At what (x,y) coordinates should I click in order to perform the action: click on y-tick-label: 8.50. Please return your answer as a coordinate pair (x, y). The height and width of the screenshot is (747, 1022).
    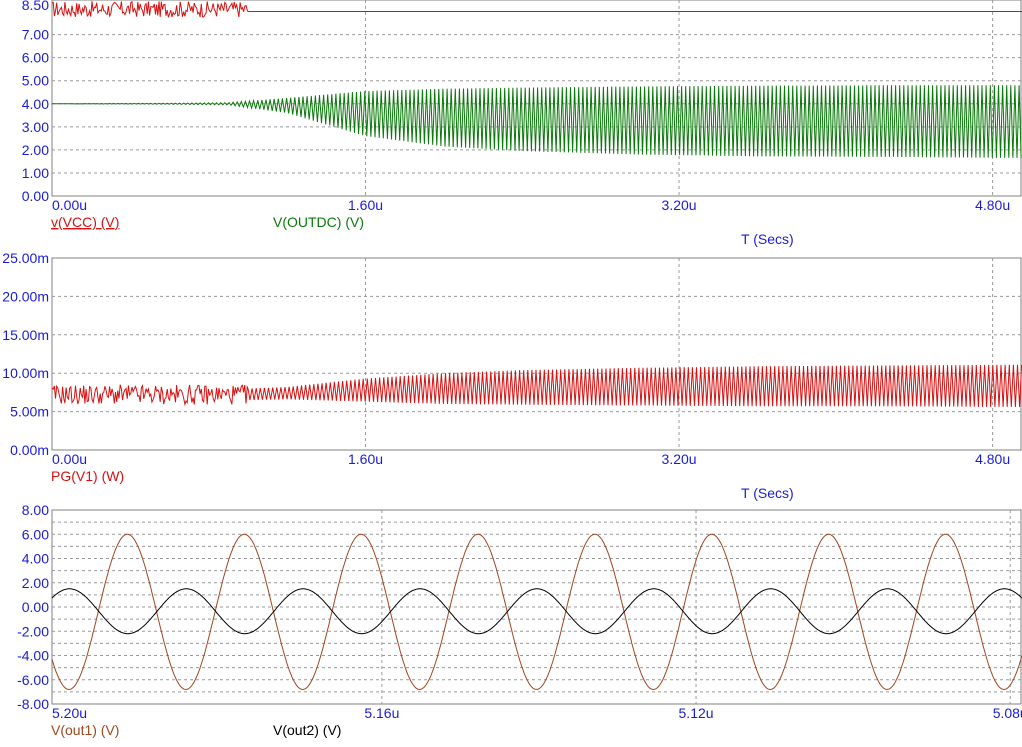
    Looking at the image, I should click on (35, 6).